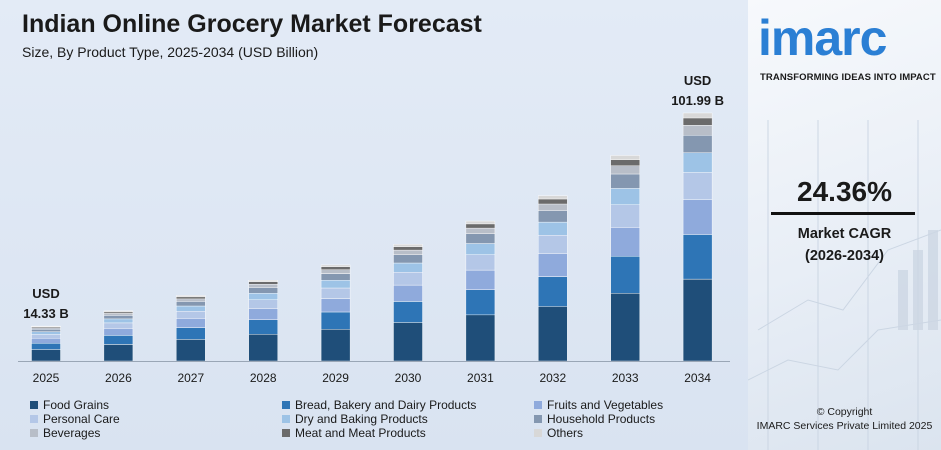 This screenshot has width=941, height=450. What do you see at coordinates (386, 405) in the screenshot?
I see `legend-label: Bread, Bakery and Dairy Products` at bounding box center [386, 405].